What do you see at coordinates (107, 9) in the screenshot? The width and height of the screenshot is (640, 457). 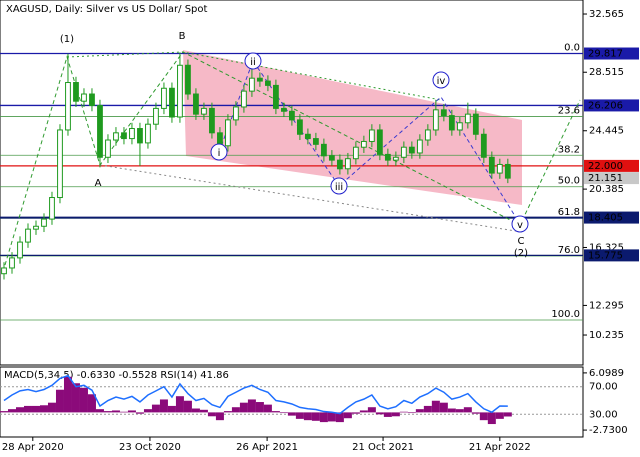 I see `chart-title: XAGUSD, Daily: Silver vs US Dollar/ Spot` at bounding box center [107, 9].